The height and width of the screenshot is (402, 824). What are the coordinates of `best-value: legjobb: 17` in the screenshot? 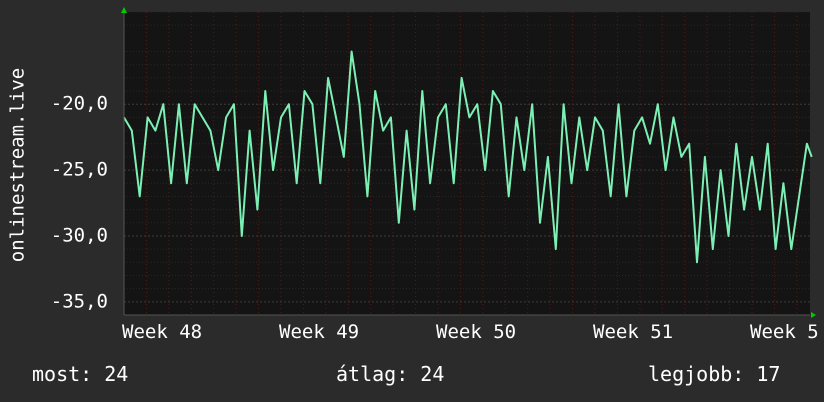 It's located at (714, 374).